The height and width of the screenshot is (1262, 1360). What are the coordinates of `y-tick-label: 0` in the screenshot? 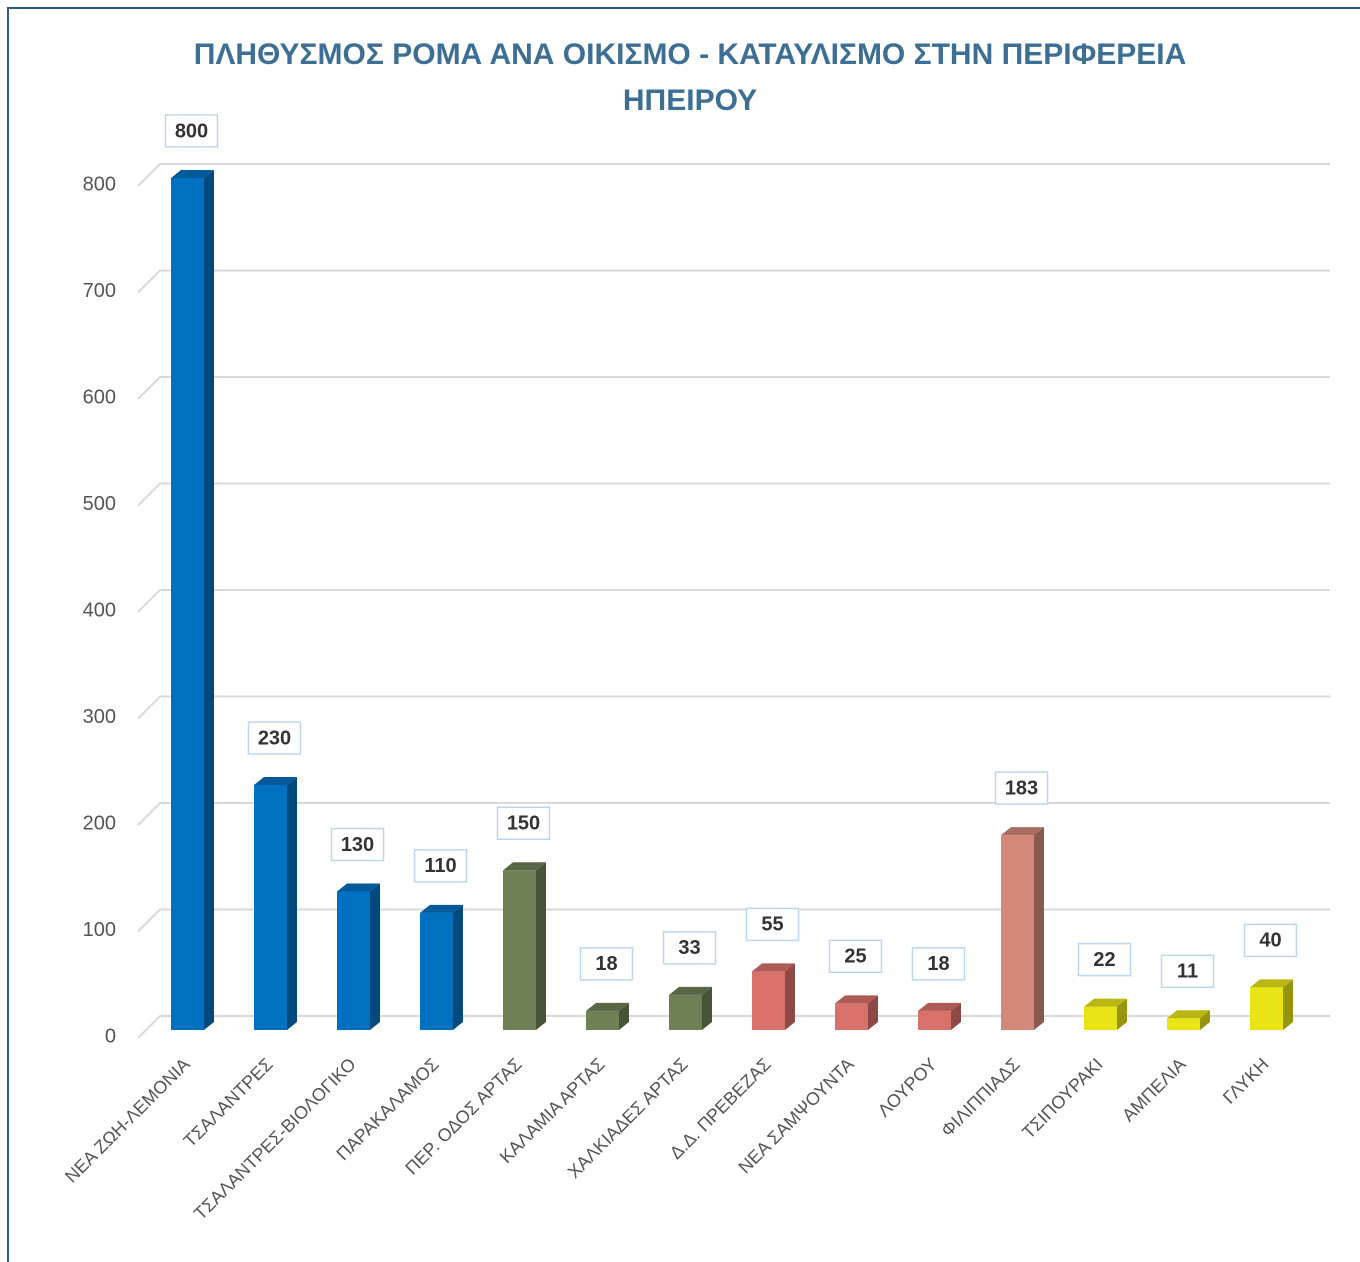 It's located at (110, 1036).